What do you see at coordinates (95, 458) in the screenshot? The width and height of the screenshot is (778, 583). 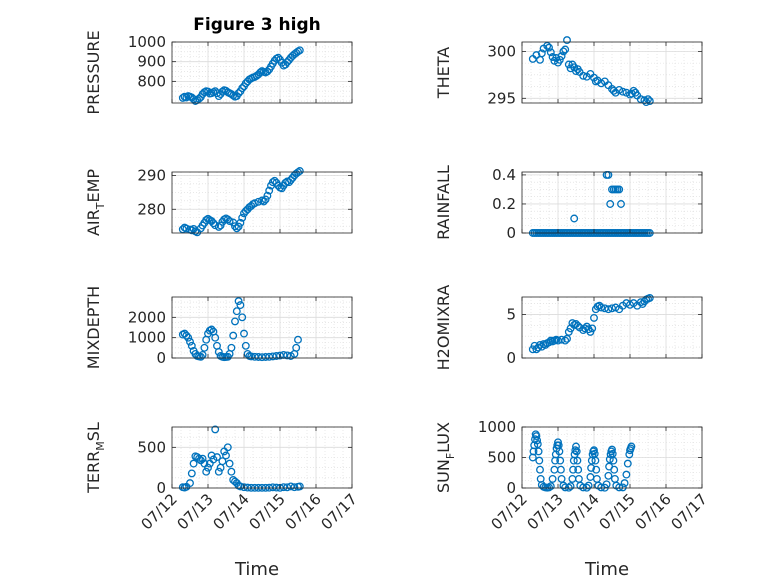 I see `y-axis-label: TERRMSL` at bounding box center [95, 458].